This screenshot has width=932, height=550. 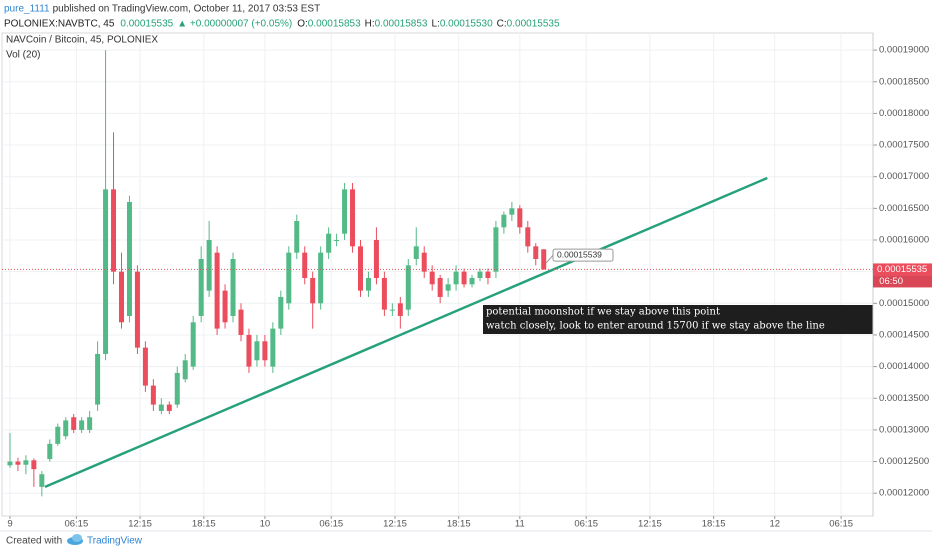 I want to click on x-tick-label: 18:15, so click(x=459, y=524).